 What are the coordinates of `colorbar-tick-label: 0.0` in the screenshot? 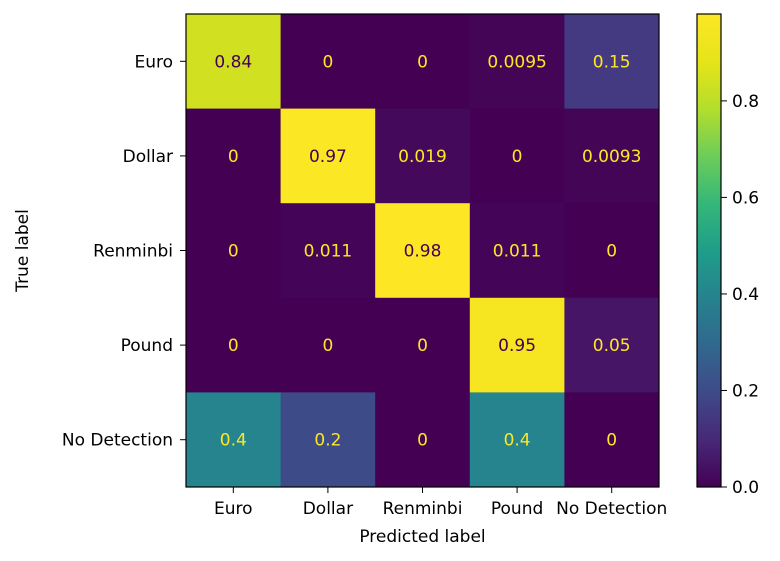 It's located at (745, 488).